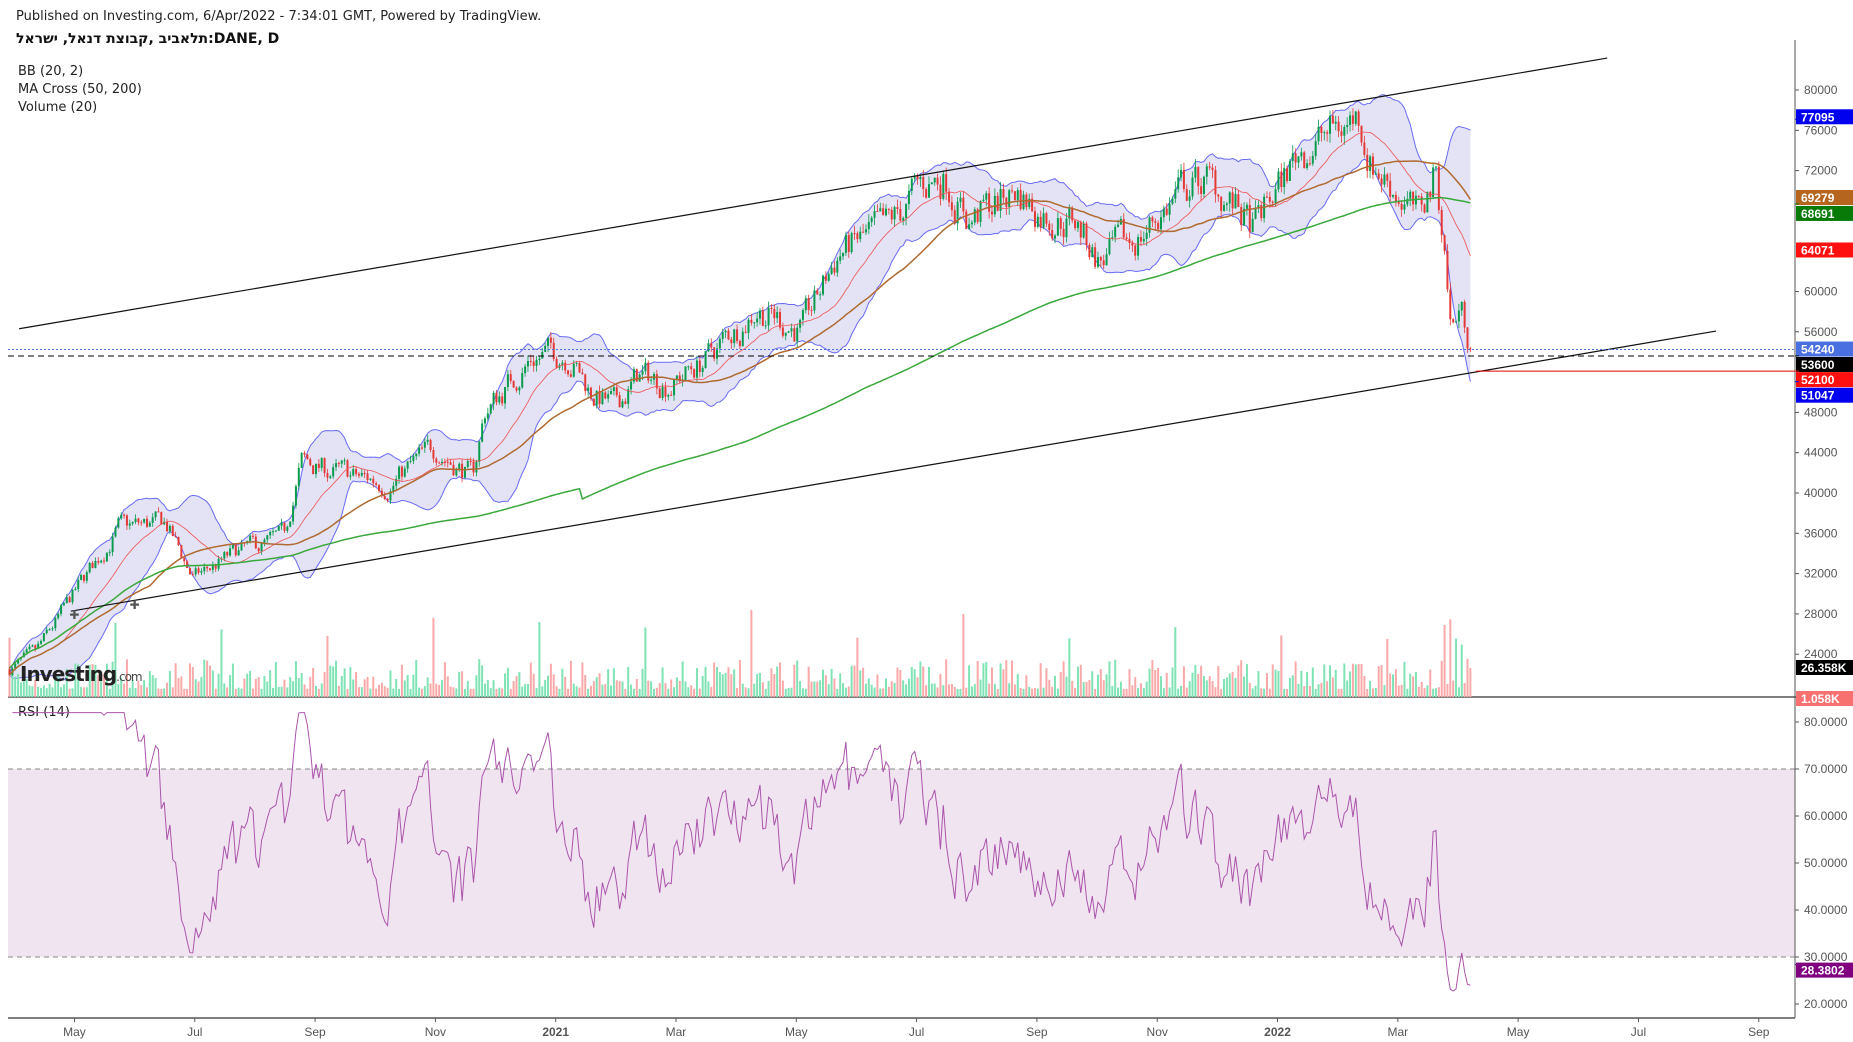 This screenshot has height=1042, width=1853. What do you see at coordinates (676, 1032) in the screenshot?
I see `time-tick-label: Mar` at bounding box center [676, 1032].